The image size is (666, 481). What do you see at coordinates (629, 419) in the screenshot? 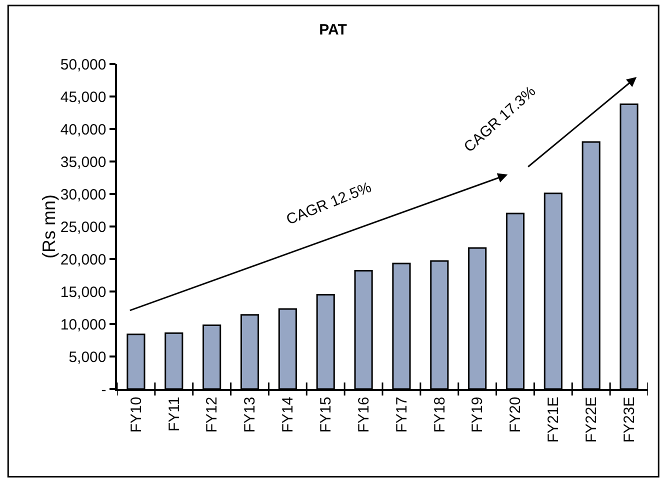
I see `x-tick-label: FY23E` at bounding box center [629, 419].